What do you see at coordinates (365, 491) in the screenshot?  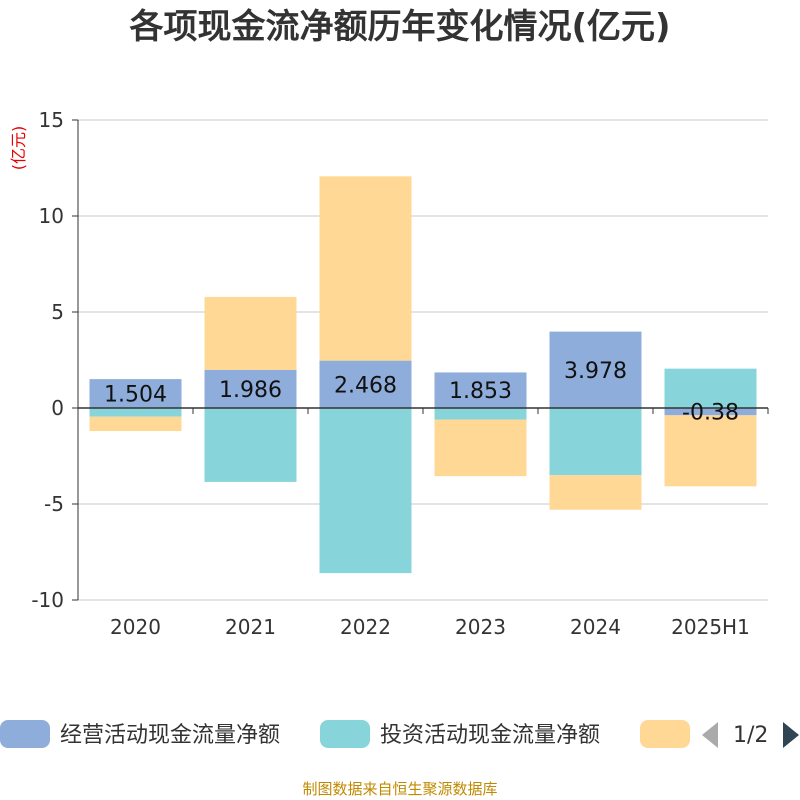 I see `bar-series-1-2022` at bounding box center [365, 491].